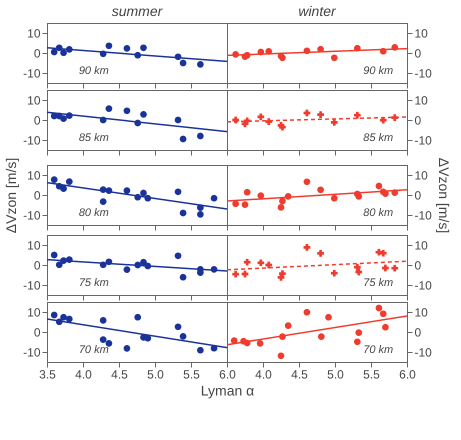 This screenshot has height=440, width=461. Describe the element at coordinates (227, 390) in the screenshot. I see `x-axis-title: Lyman α` at that location.